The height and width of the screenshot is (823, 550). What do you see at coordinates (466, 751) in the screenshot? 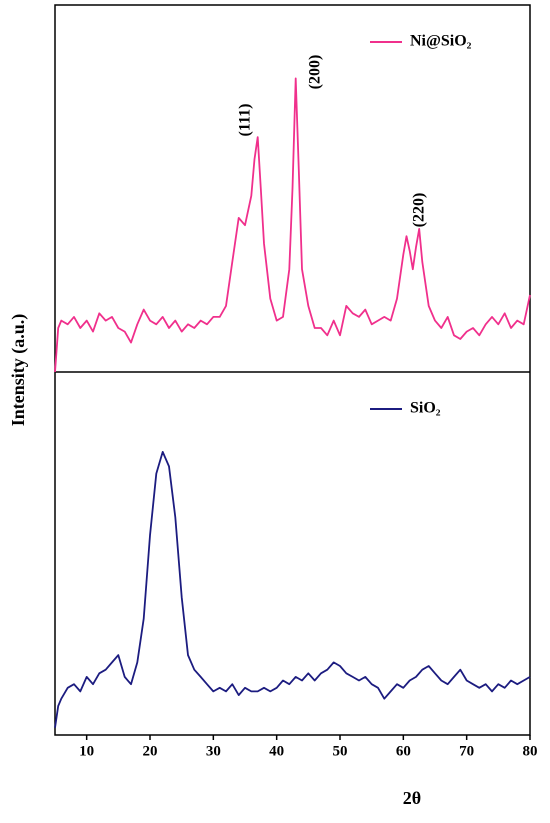
I see `x-tick-label: 70` at bounding box center [466, 751].